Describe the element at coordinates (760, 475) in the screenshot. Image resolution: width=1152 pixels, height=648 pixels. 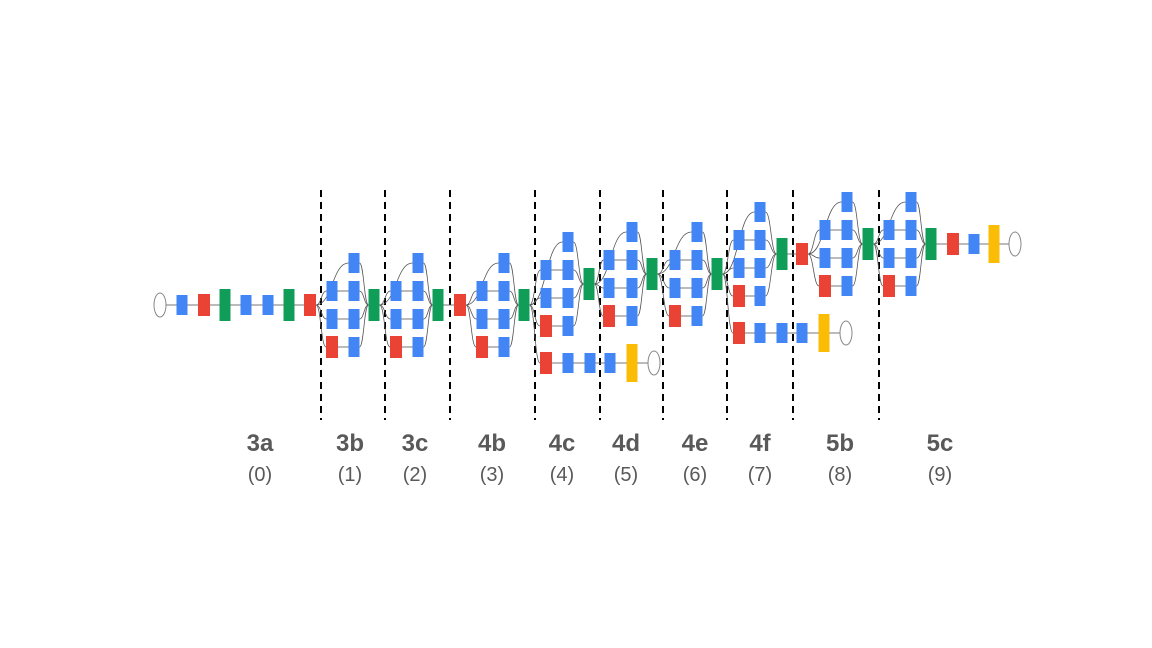
I see `stage-index: (7)` at that location.